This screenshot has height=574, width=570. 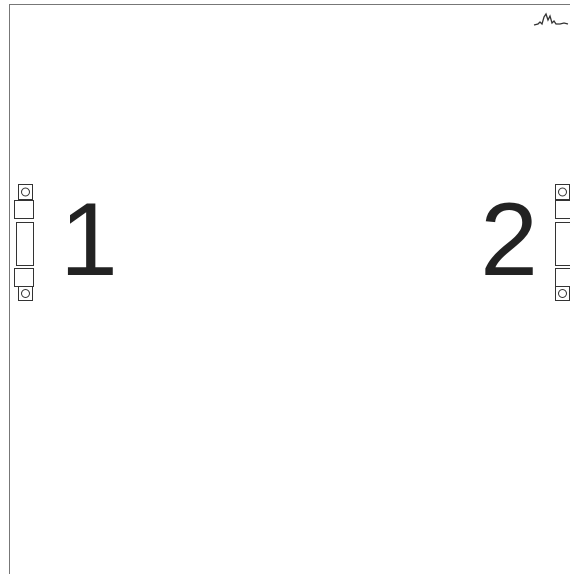 I want to click on logo, so click(x=551, y=19).